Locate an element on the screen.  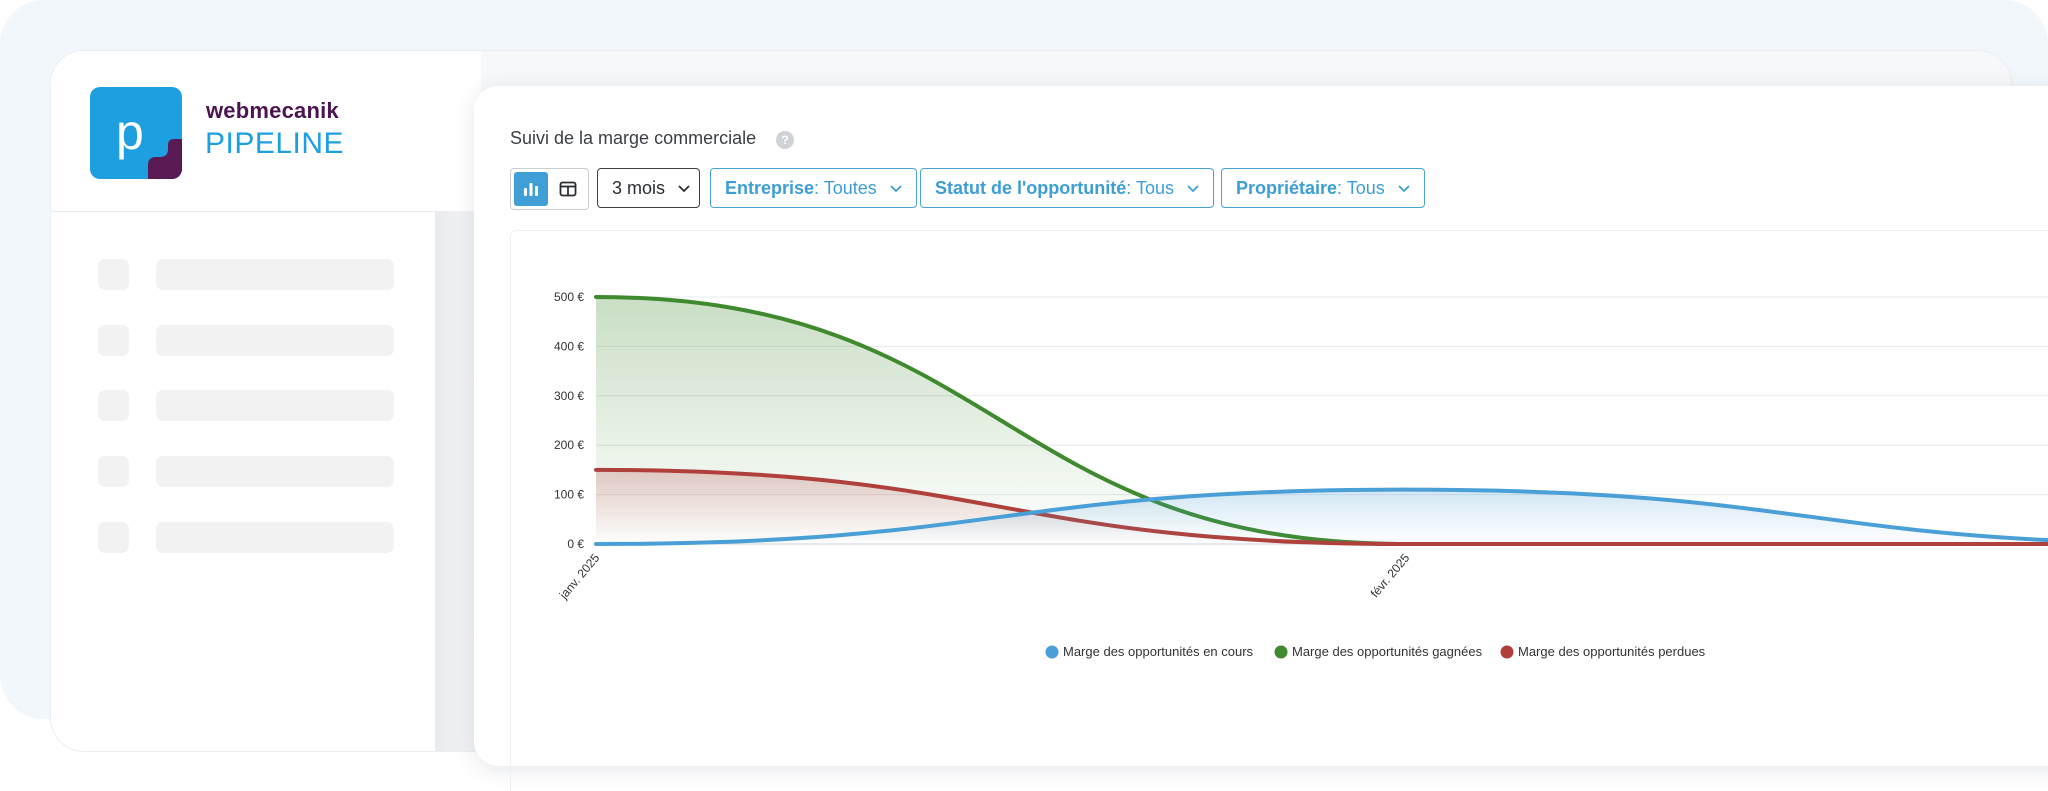
brand-name: webmecanik is located at coordinates (272, 110).